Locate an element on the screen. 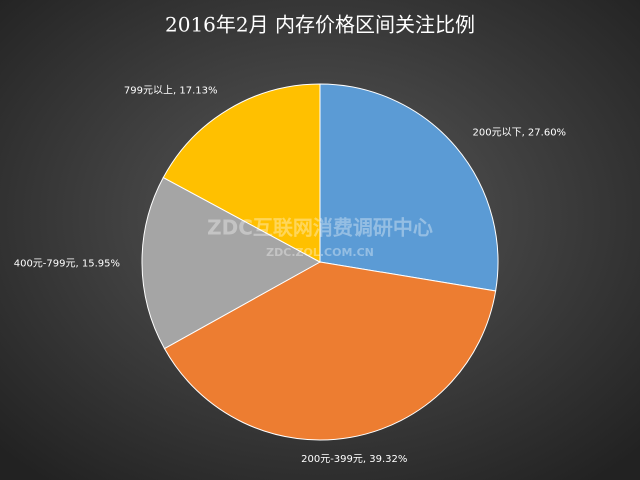 The height and width of the screenshot is (480, 640). watermark-url: ZDC.ZOL.COM.CN is located at coordinates (320, 252).